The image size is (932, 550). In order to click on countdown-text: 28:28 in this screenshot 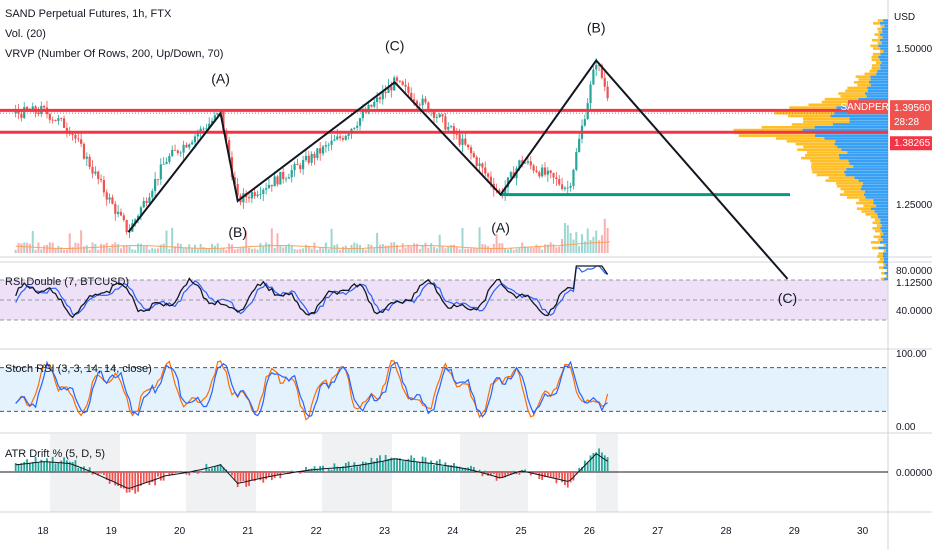, I will do `click(906, 122)`.